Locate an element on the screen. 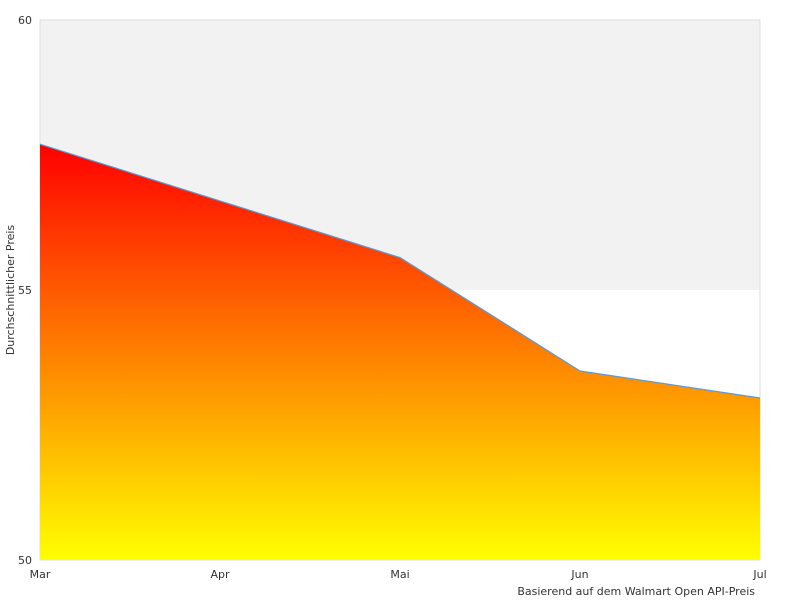 The width and height of the screenshot is (800, 600). x-tick-label: Mar is located at coordinates (40, 574).